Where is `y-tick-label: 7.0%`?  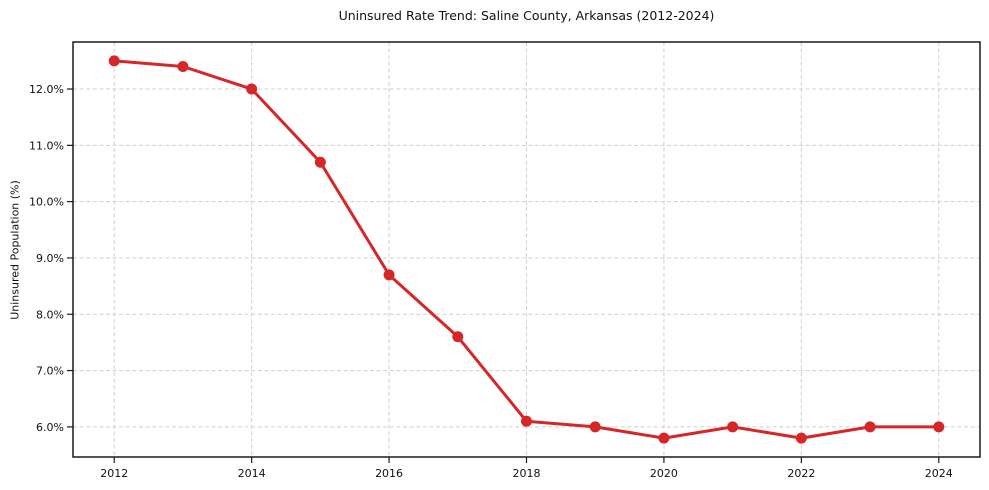 y-tick-label: 7.0% is located at coordinates (50, 371).